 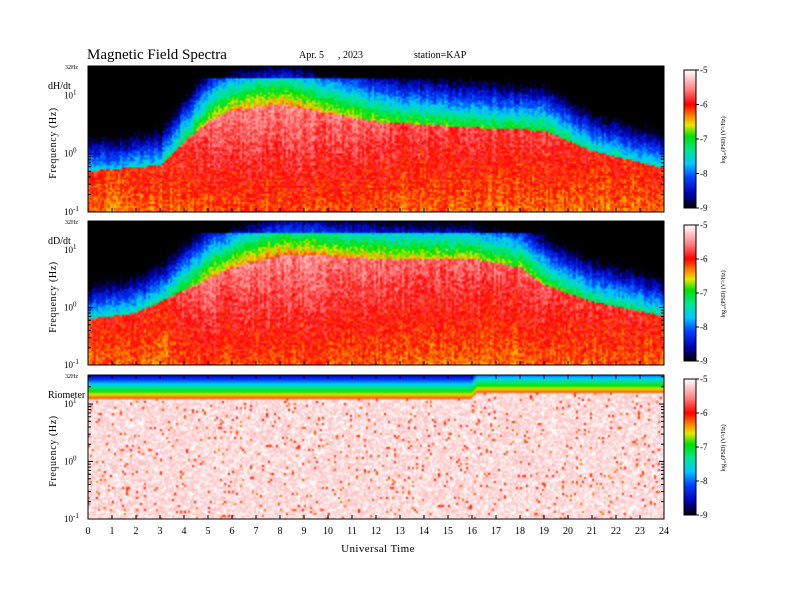 What do you see at coordinates (208, 531) in the screenshot?
I see `x-tick-label: 5` at bounding box center [208, 531].